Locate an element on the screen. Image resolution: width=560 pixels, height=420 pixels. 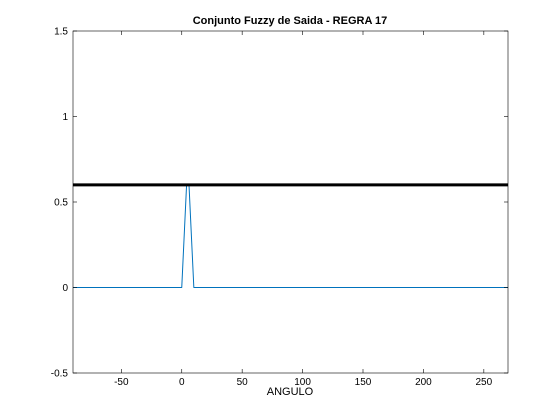
y-tick-label: 0.5 is located at coordinates (61, 203).